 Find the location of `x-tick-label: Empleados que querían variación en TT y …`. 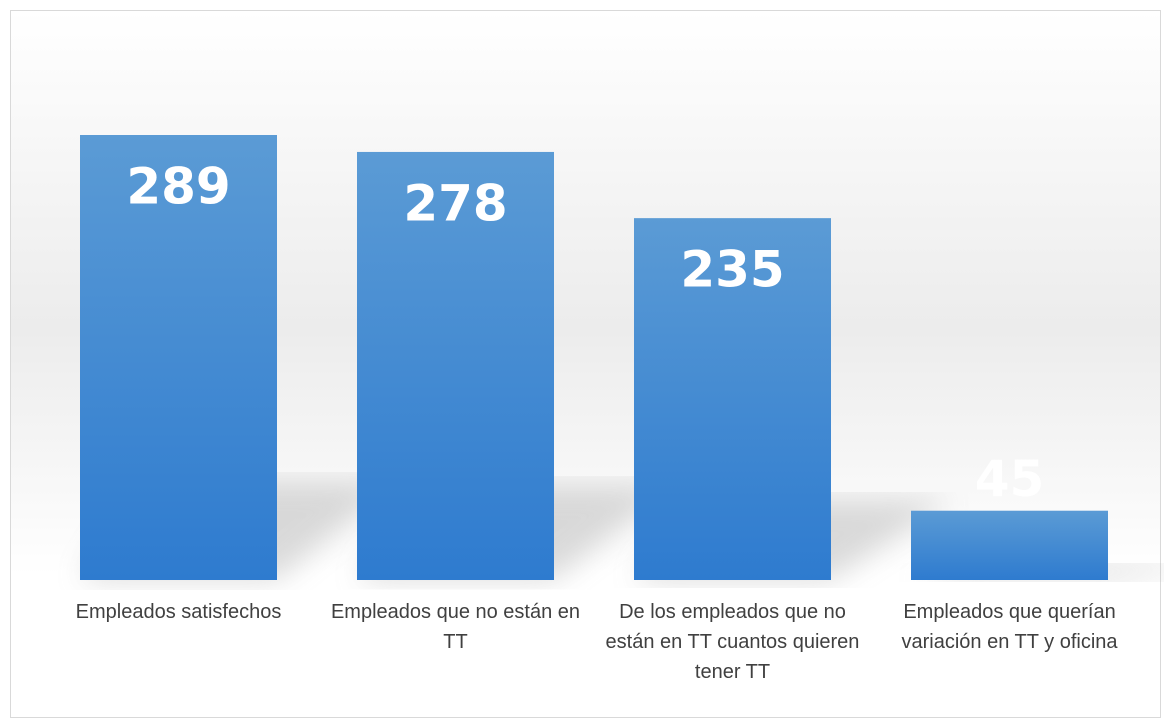

x-tick-label: Empleados que querían variación en TT y … is located at coordinates (1009, 627).